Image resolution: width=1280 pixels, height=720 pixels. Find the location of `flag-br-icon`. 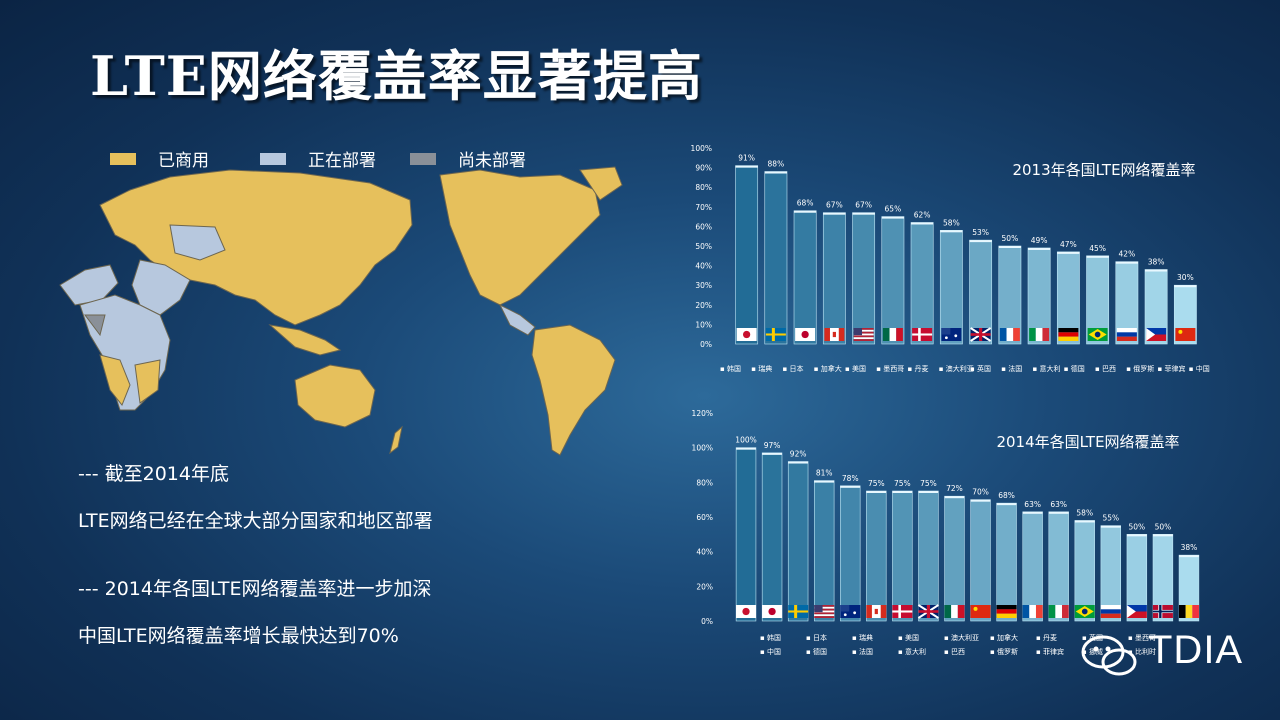

flag-br-icon is located at coordinates (1097, 334).